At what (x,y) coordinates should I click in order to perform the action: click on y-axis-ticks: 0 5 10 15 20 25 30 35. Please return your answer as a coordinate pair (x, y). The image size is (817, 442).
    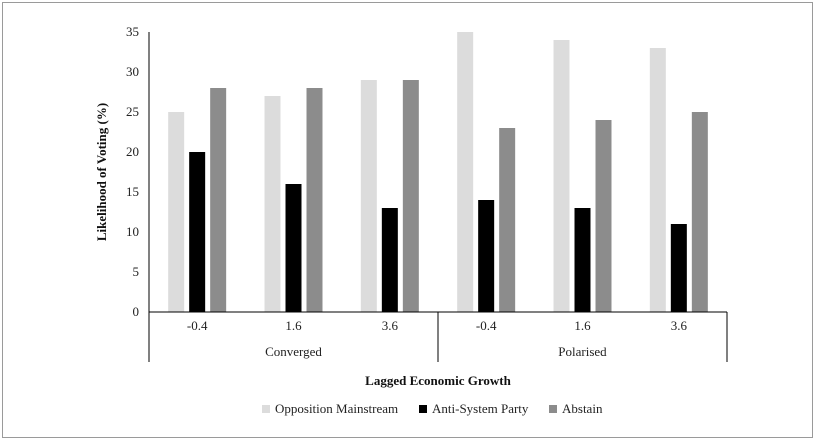
    Looking at the image, I should click on (132, 171).